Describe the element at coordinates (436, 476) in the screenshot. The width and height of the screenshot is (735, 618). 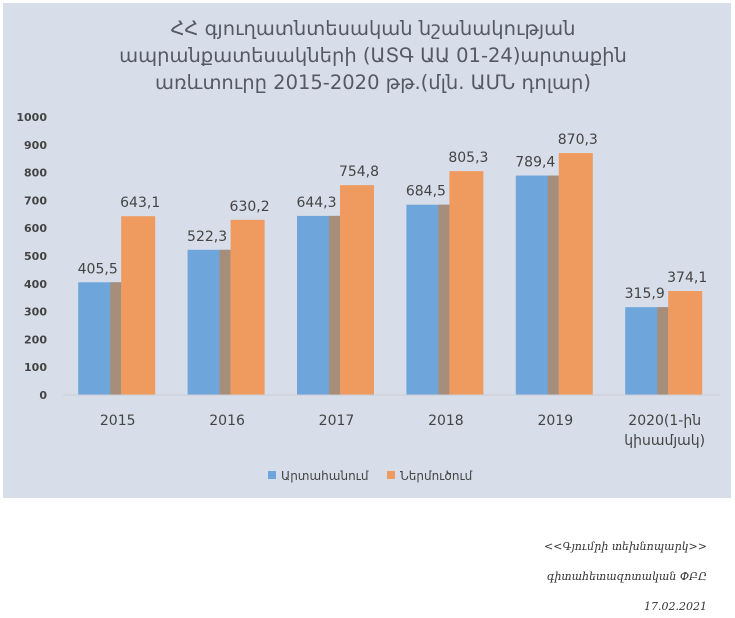
I see `legend-label-import: Ներմուծում` at that location.